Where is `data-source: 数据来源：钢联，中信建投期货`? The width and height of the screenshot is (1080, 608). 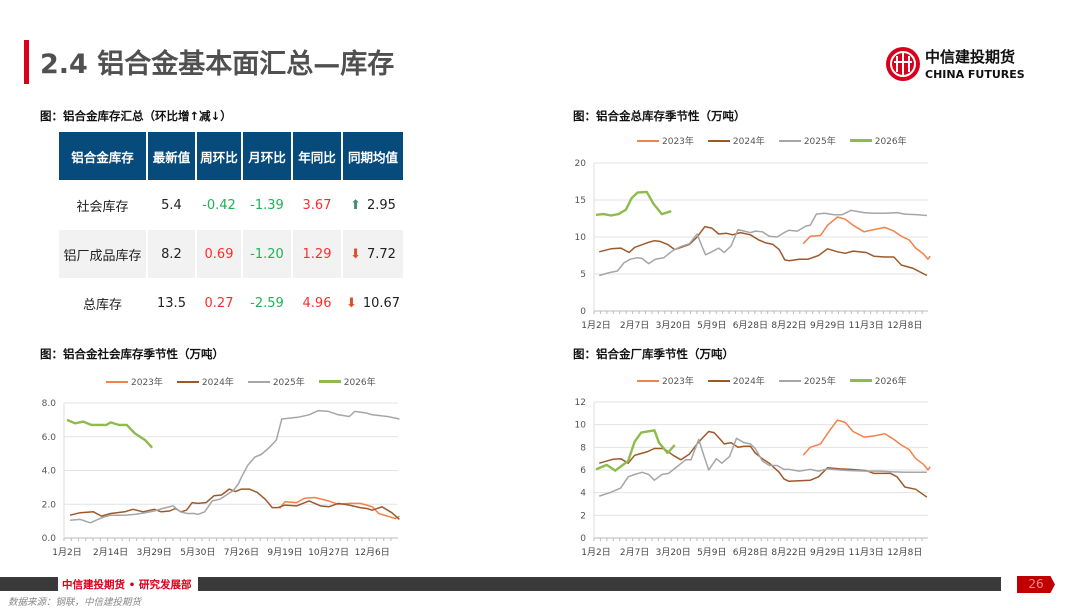
data-source: 数据来源：钢联，中信建投期货 is located at coordinates (75, 602).